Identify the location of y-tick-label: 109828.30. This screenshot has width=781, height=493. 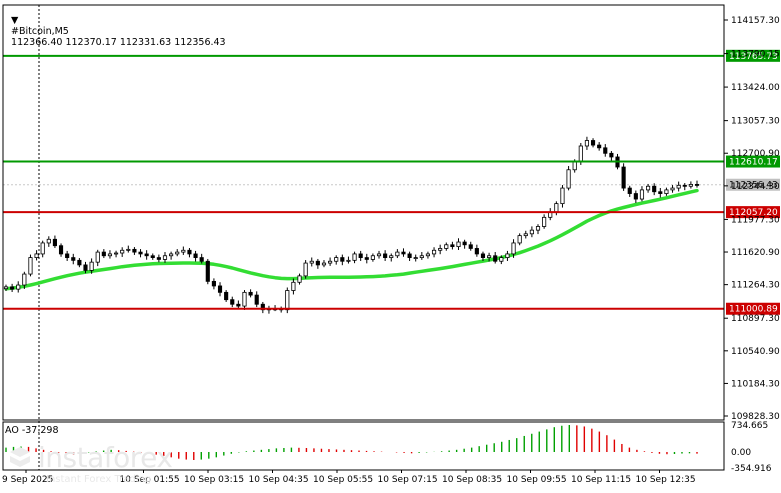
(755, 417).